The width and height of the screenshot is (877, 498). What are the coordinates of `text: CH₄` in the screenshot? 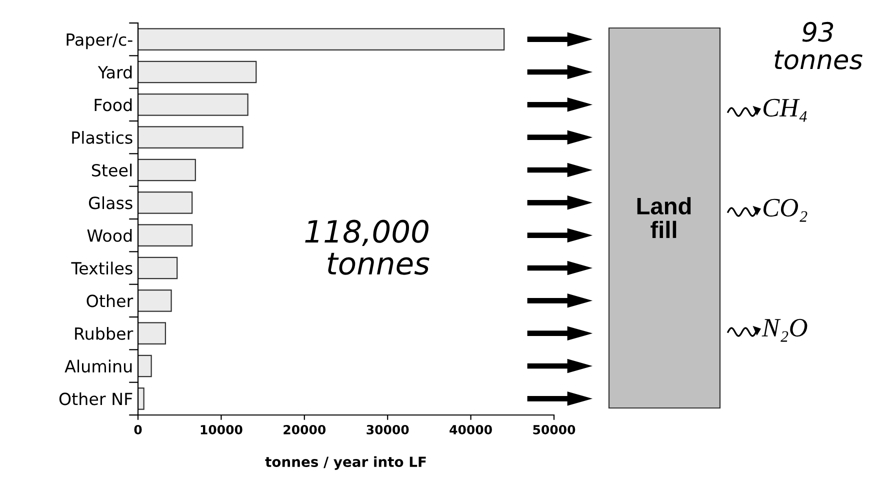 It's located at (785, 110).